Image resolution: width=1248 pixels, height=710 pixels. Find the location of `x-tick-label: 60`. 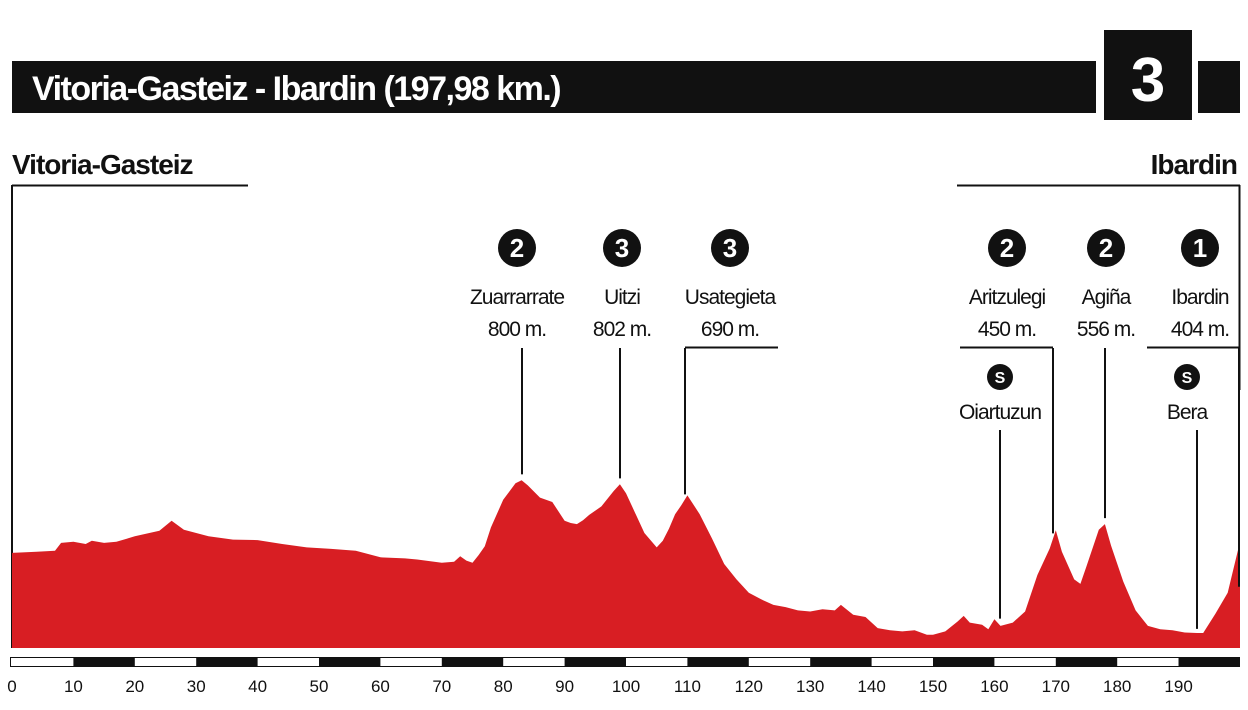

x-tick-label: 60 is located at coordinates (380, 686).